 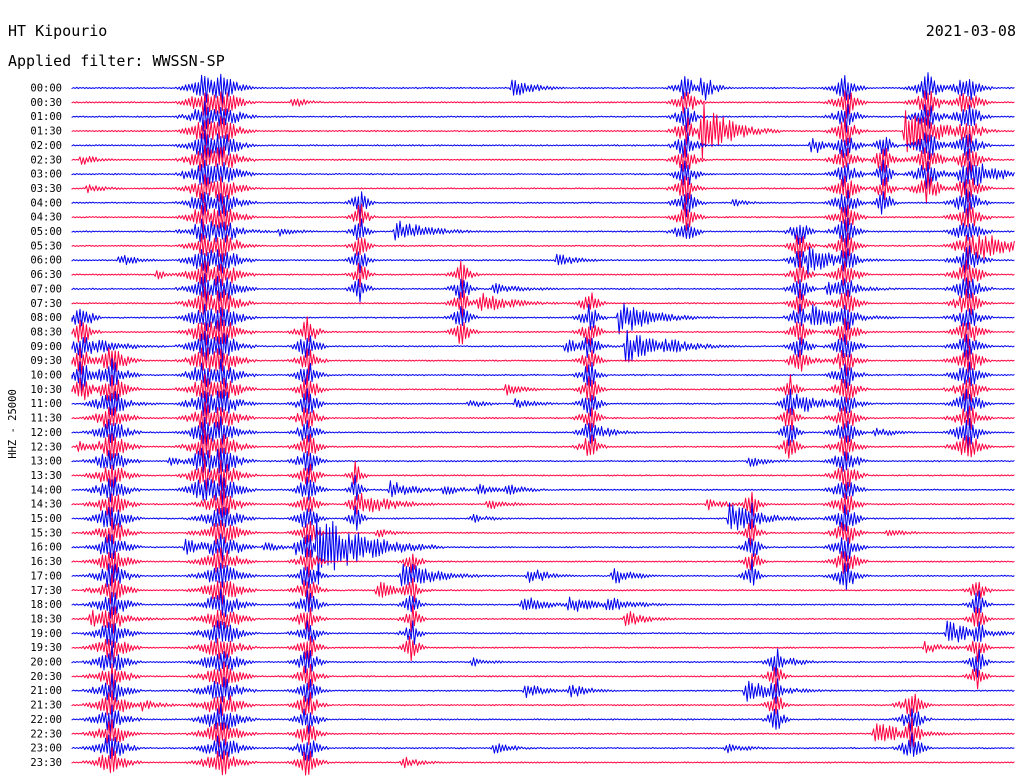 I want to click on time-tick-label: 16:00, so click(x=46, y=548).